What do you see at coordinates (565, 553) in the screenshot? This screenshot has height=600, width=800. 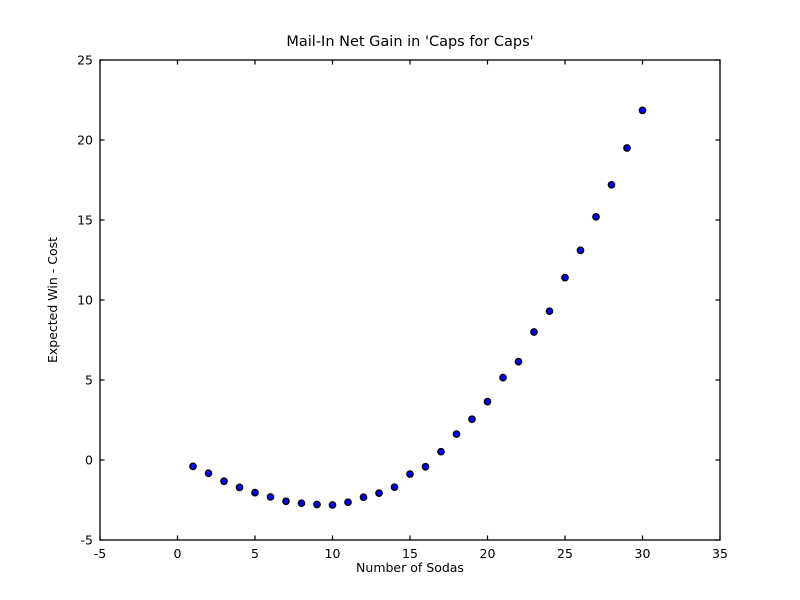 I see `x-tick-label: 25` at bounding box center [565, 553].